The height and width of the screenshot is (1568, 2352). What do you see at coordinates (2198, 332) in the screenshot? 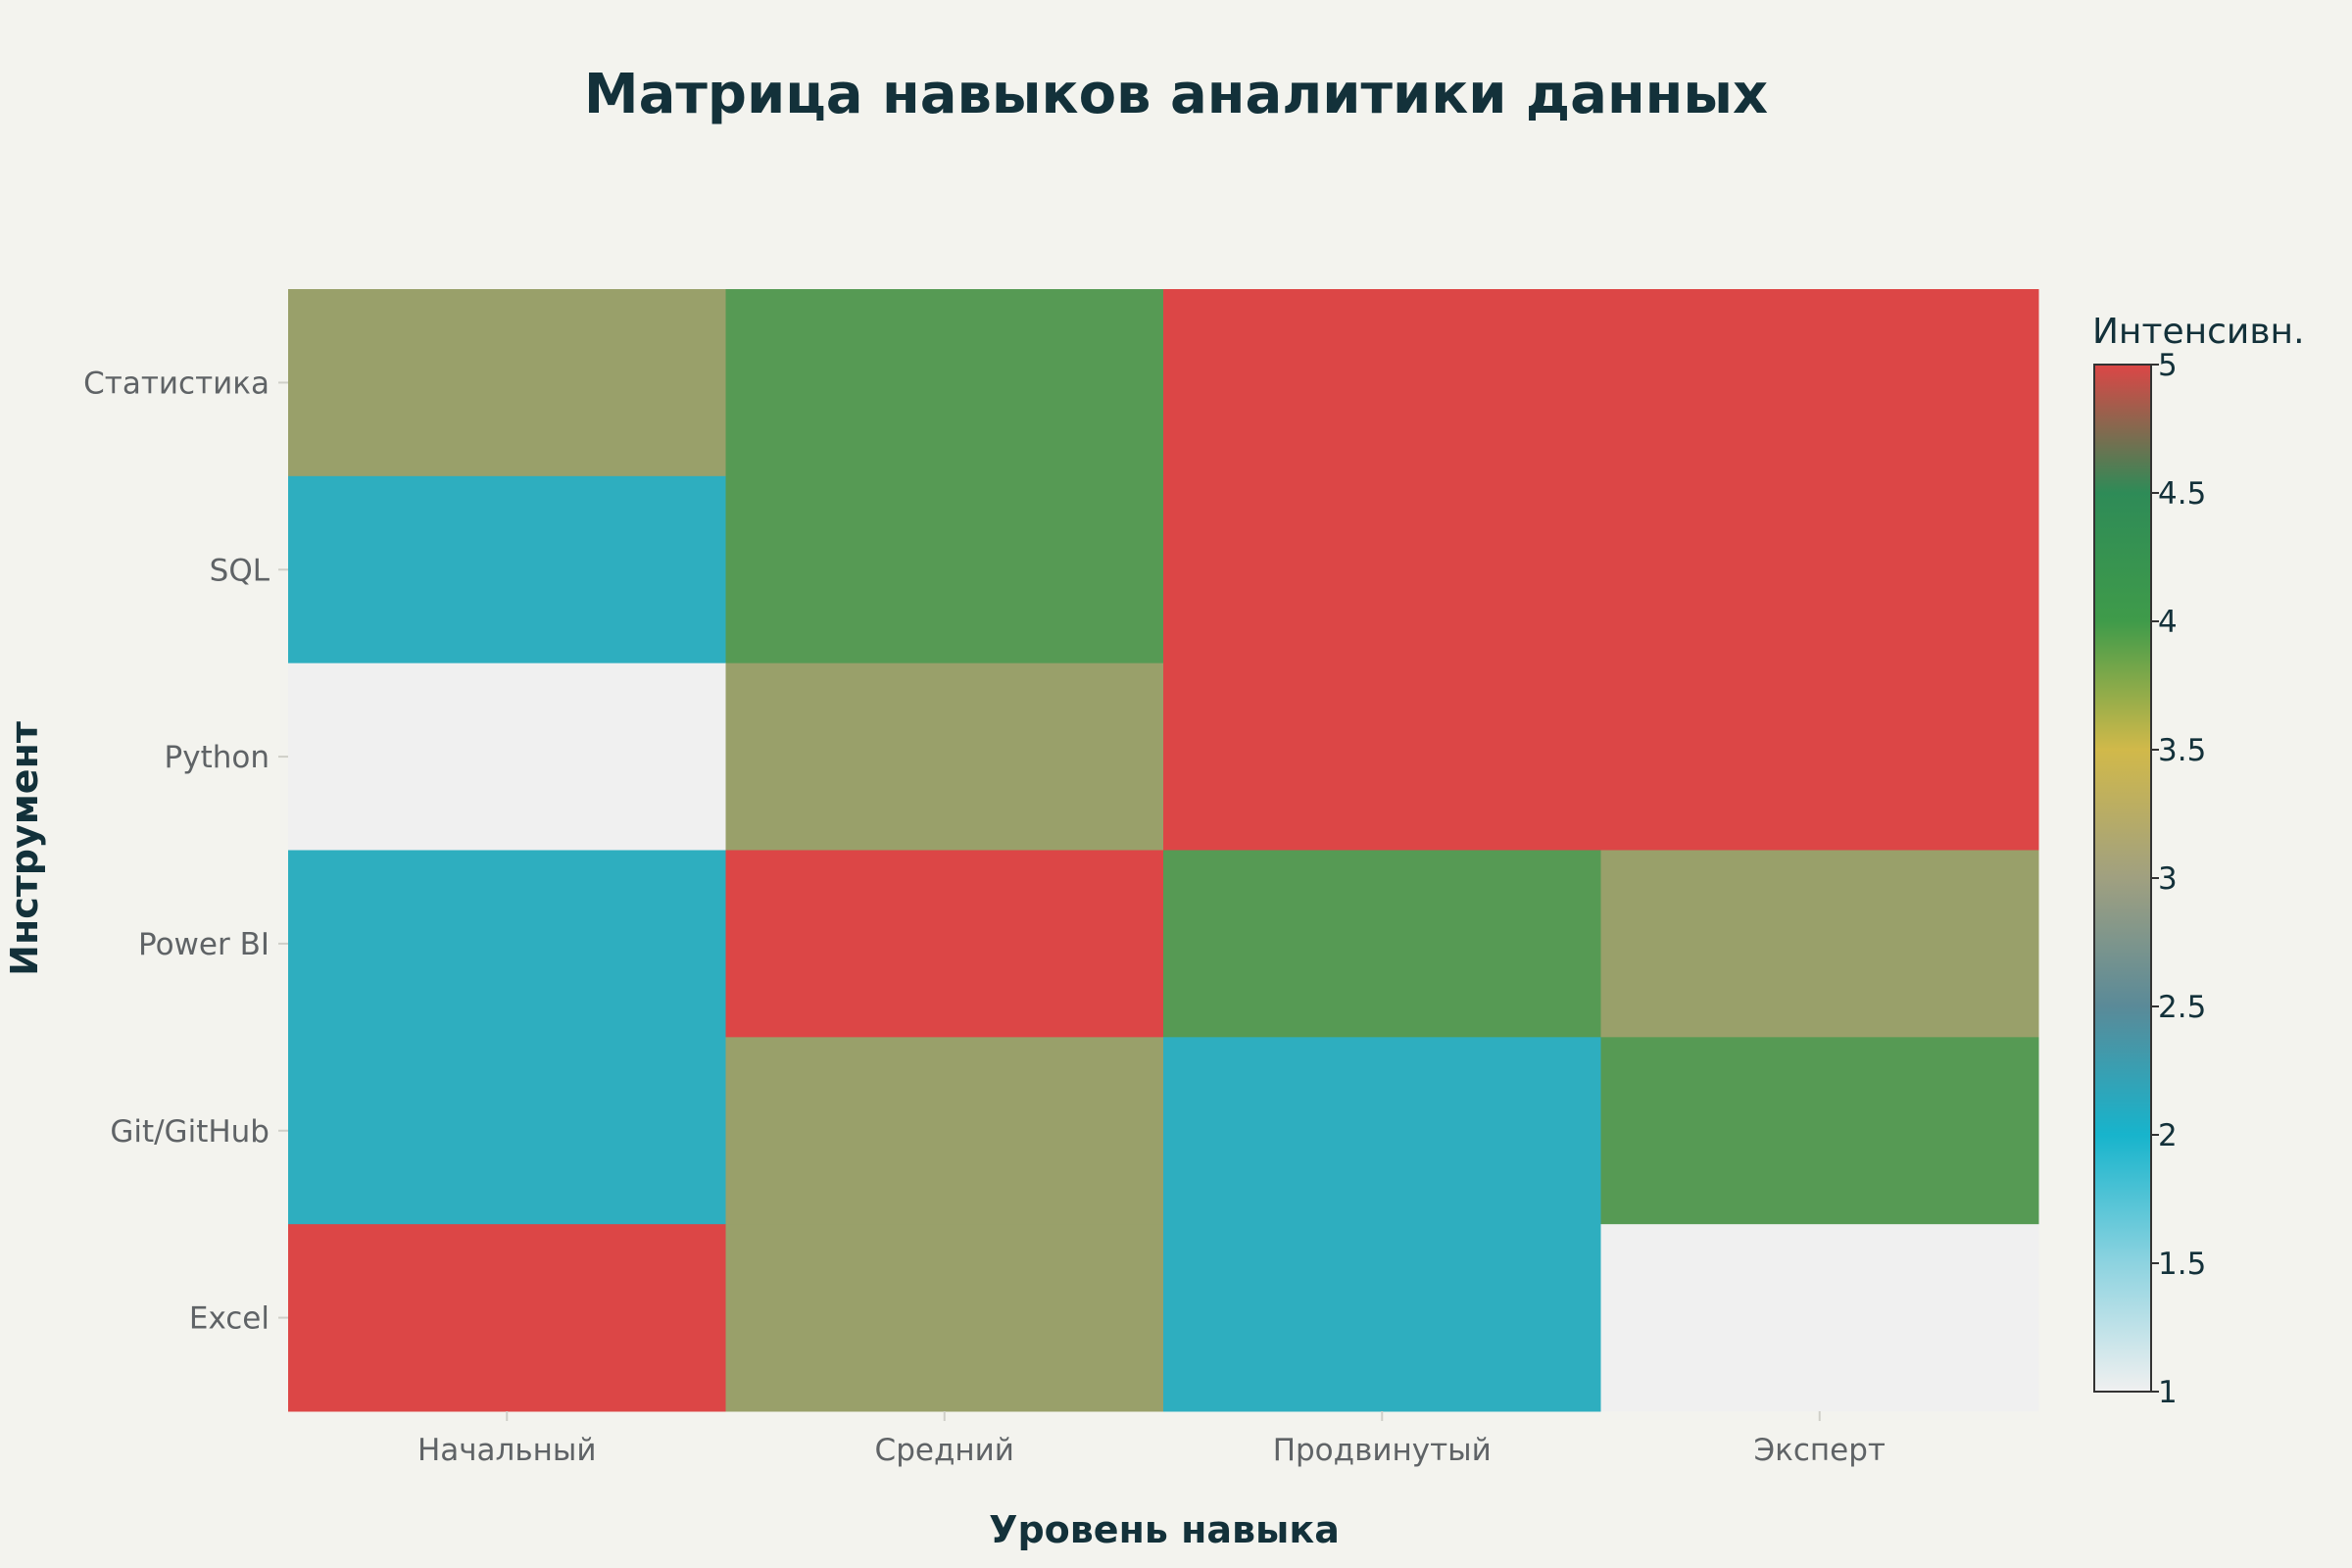
I see `colorbar-title: Интенсивн.` at bounding box center [2198, 332].